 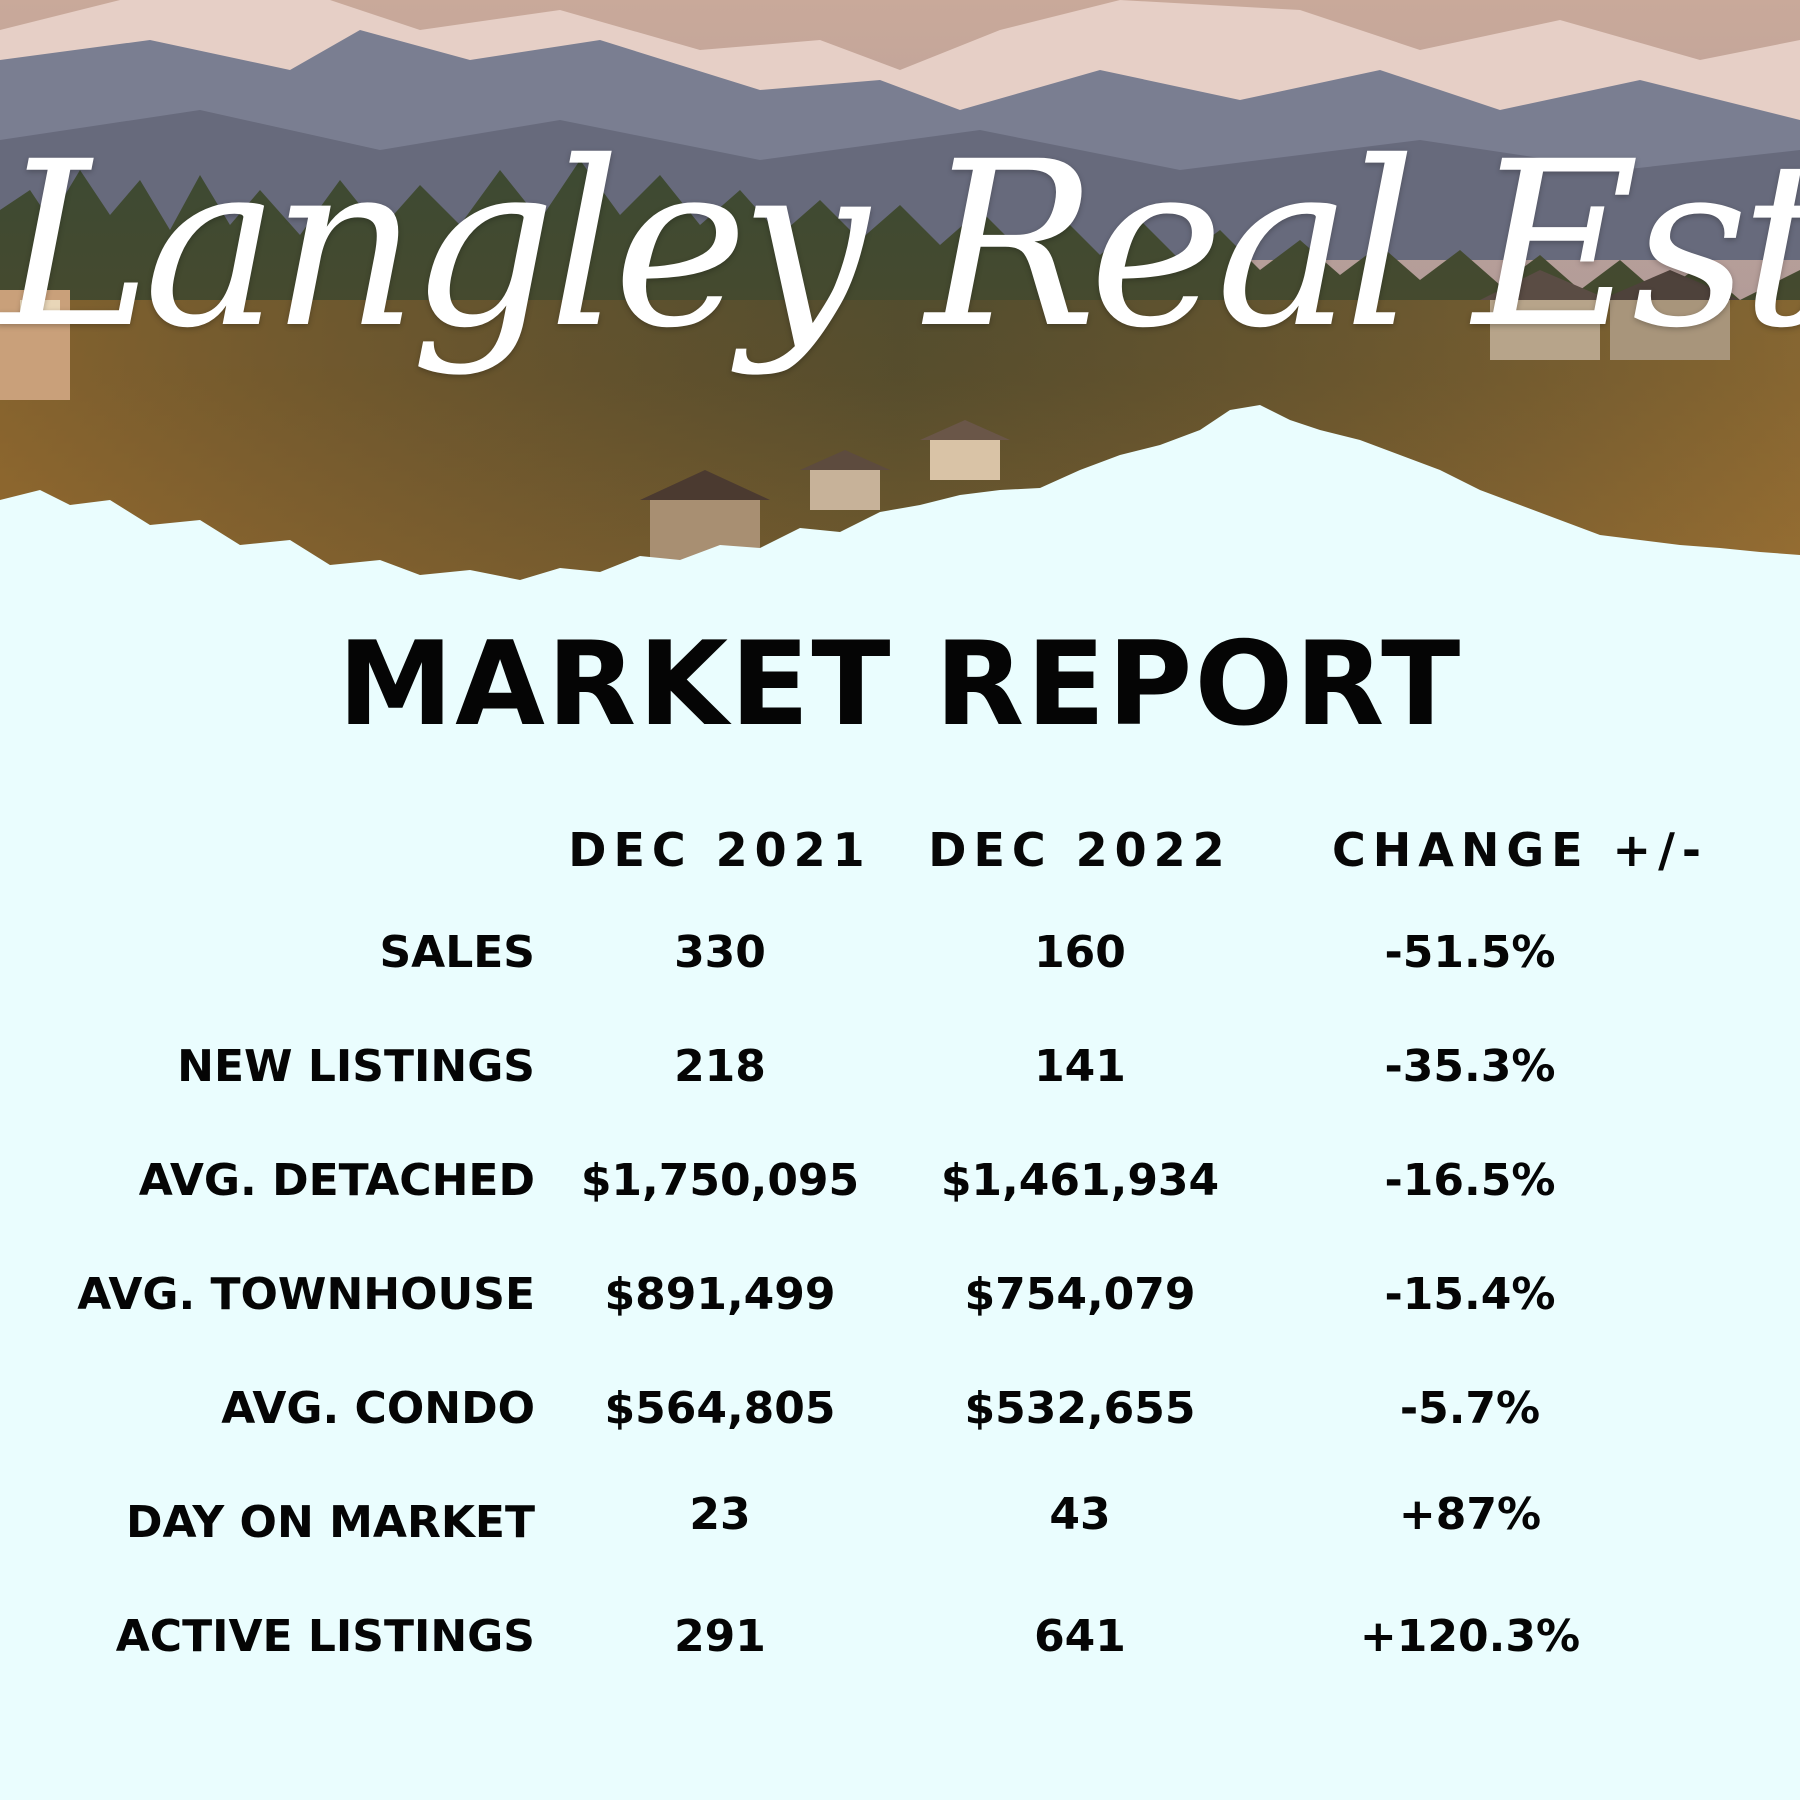 I want to click on report-title: MARKET REPORT, so click(x=900, y=684).